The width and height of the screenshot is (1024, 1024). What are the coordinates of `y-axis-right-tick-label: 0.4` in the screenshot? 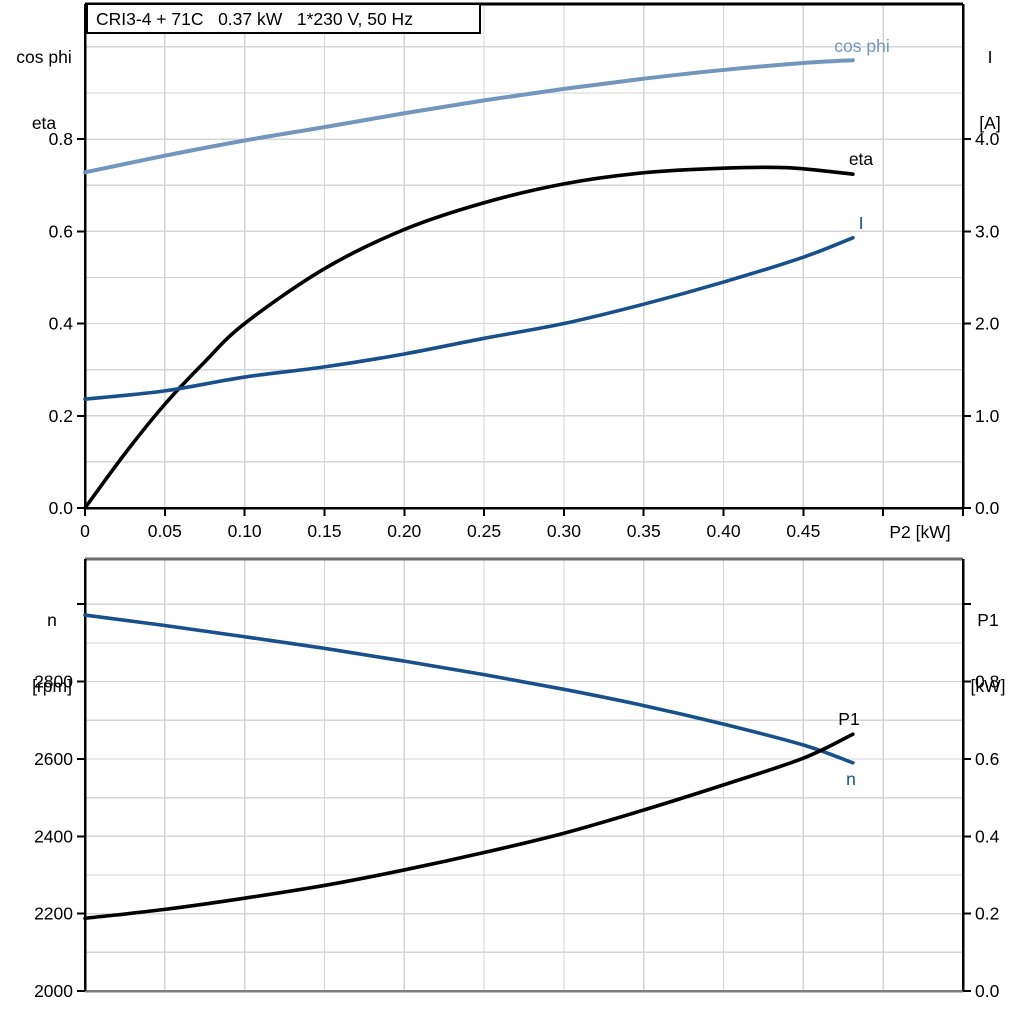 It's located at (987, 836).